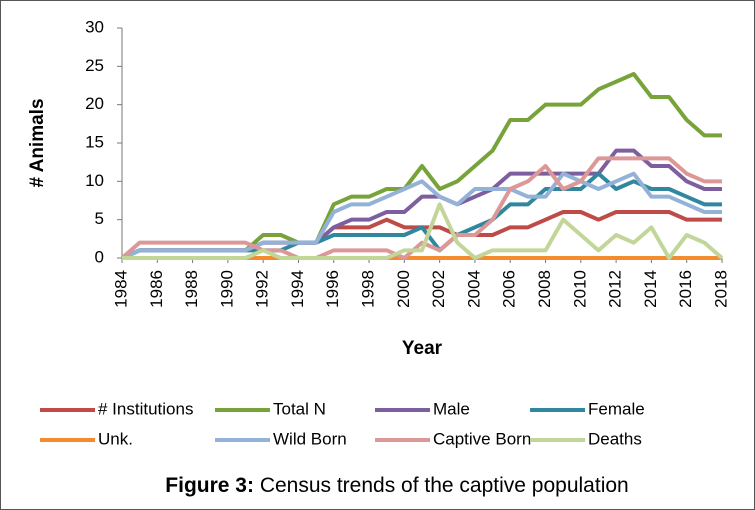 The image size is (755, 510). I want to click on y-tick-label: 20, so click(94, 103).